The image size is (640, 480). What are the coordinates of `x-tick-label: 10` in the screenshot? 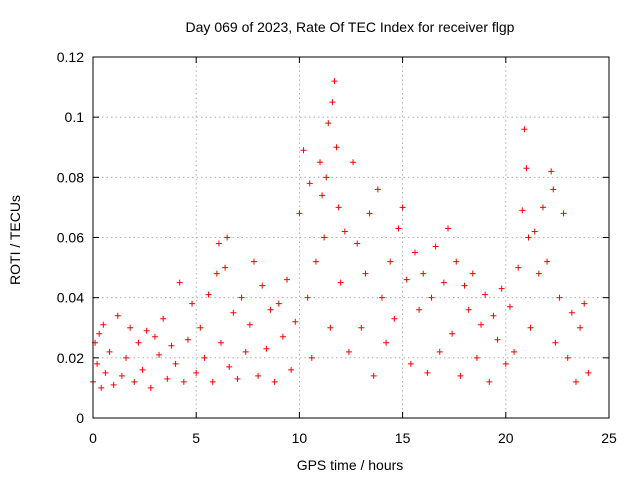 It's located at (300, 438).